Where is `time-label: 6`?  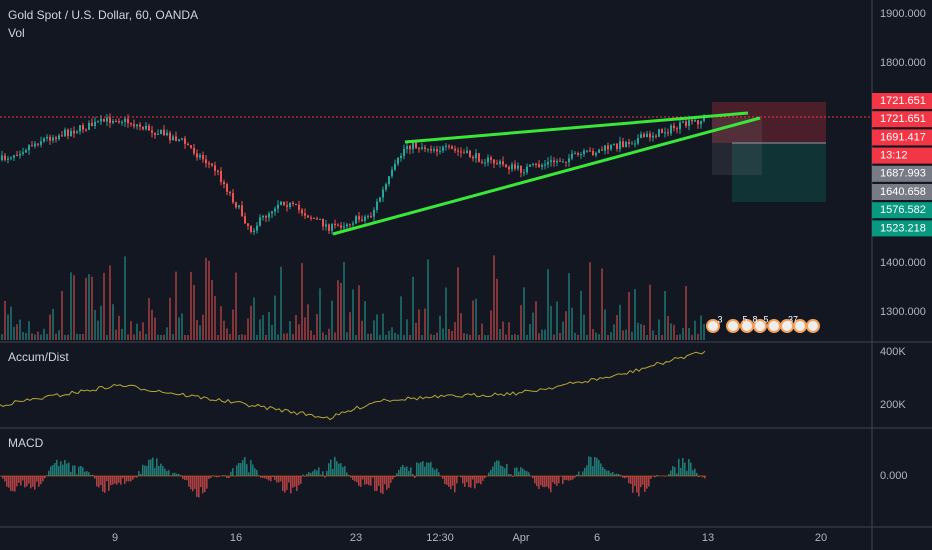 time-label: 6 is located at coordinates (597, 538).